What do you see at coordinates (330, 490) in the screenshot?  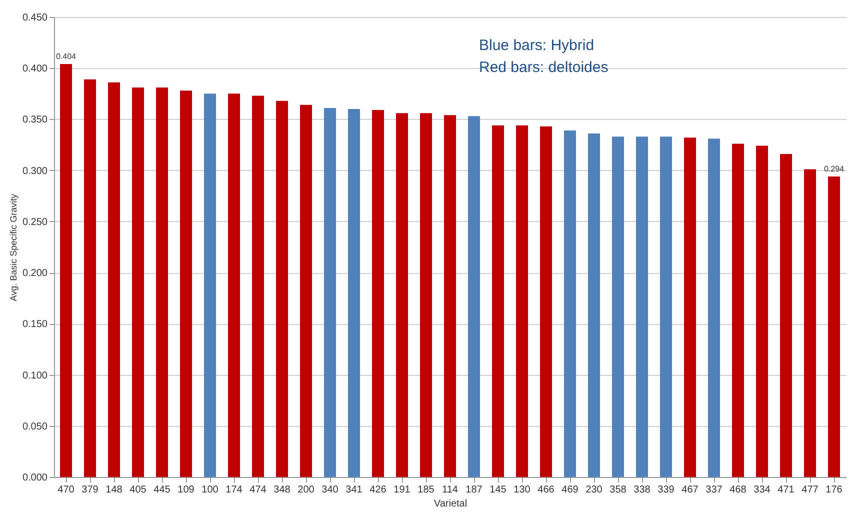 I see `x-tick-label: 340` at bounding box center [330, 490].